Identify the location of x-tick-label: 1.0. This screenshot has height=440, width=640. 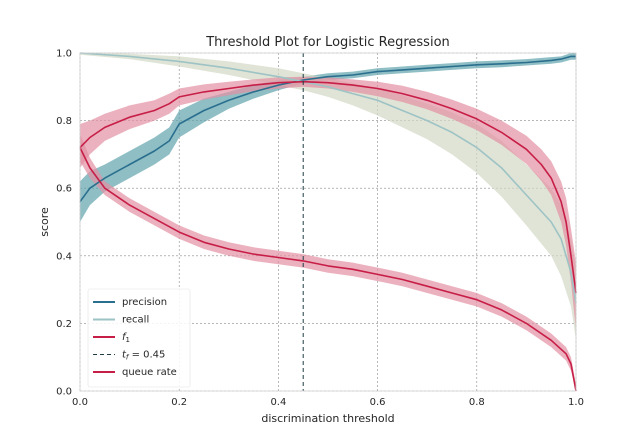
(576, 402).